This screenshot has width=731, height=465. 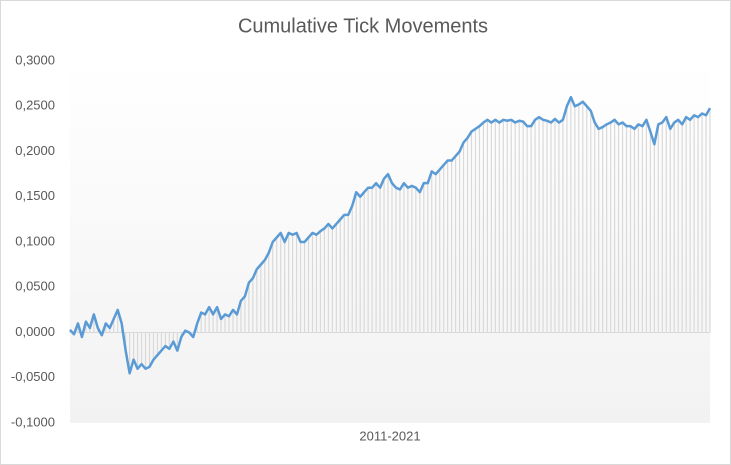 What do you see at coordinates (35, 150) in the screenshot?
I see `y-tick-label: 0,2000` at bounding box center [35, 150].